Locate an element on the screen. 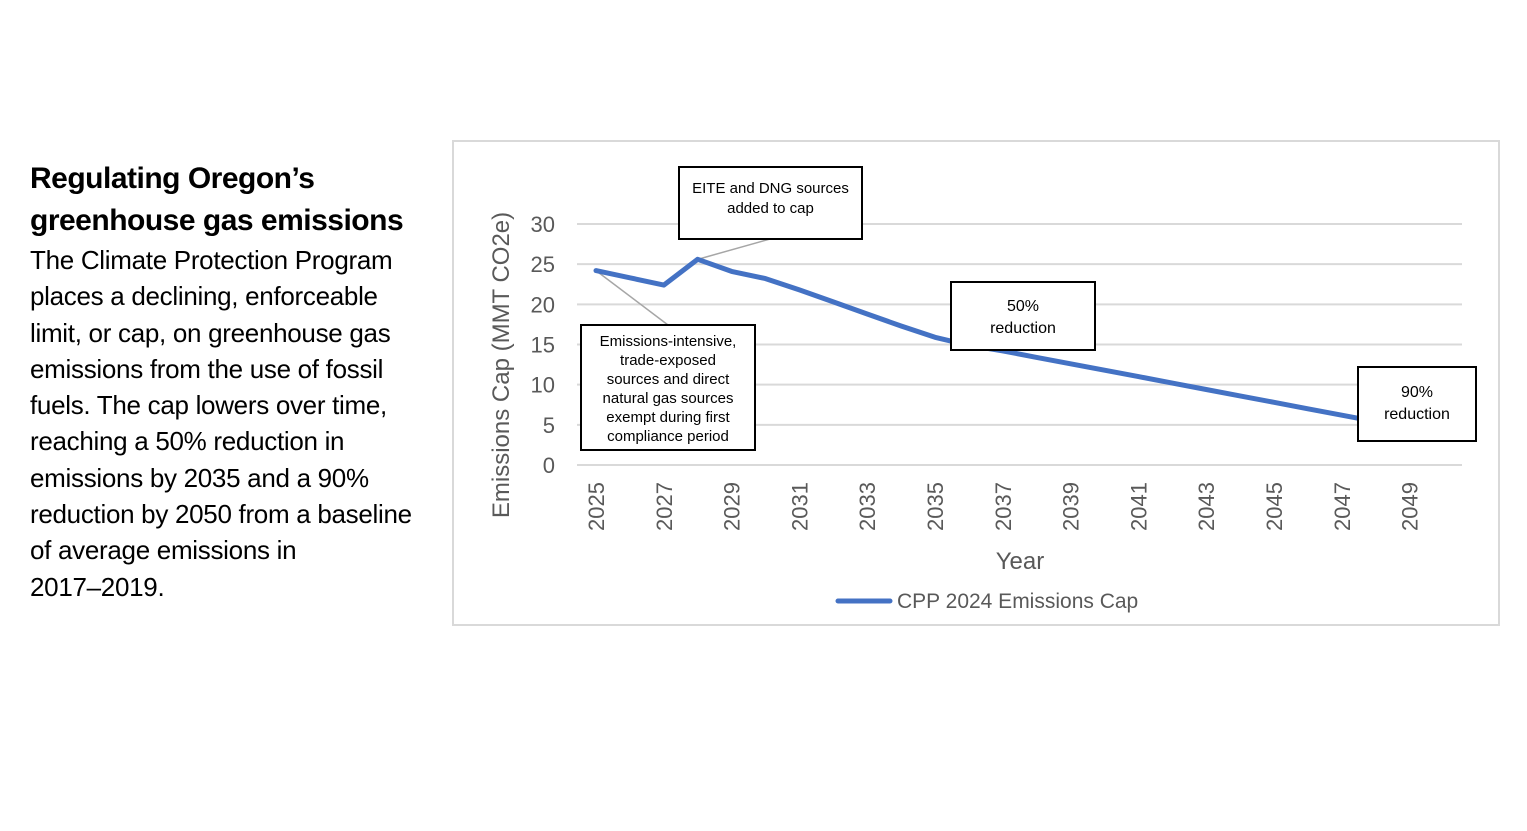 This screenshot has width=1527, height=831. x-tick-label: 2037 is located at coordinates (1003, 506).